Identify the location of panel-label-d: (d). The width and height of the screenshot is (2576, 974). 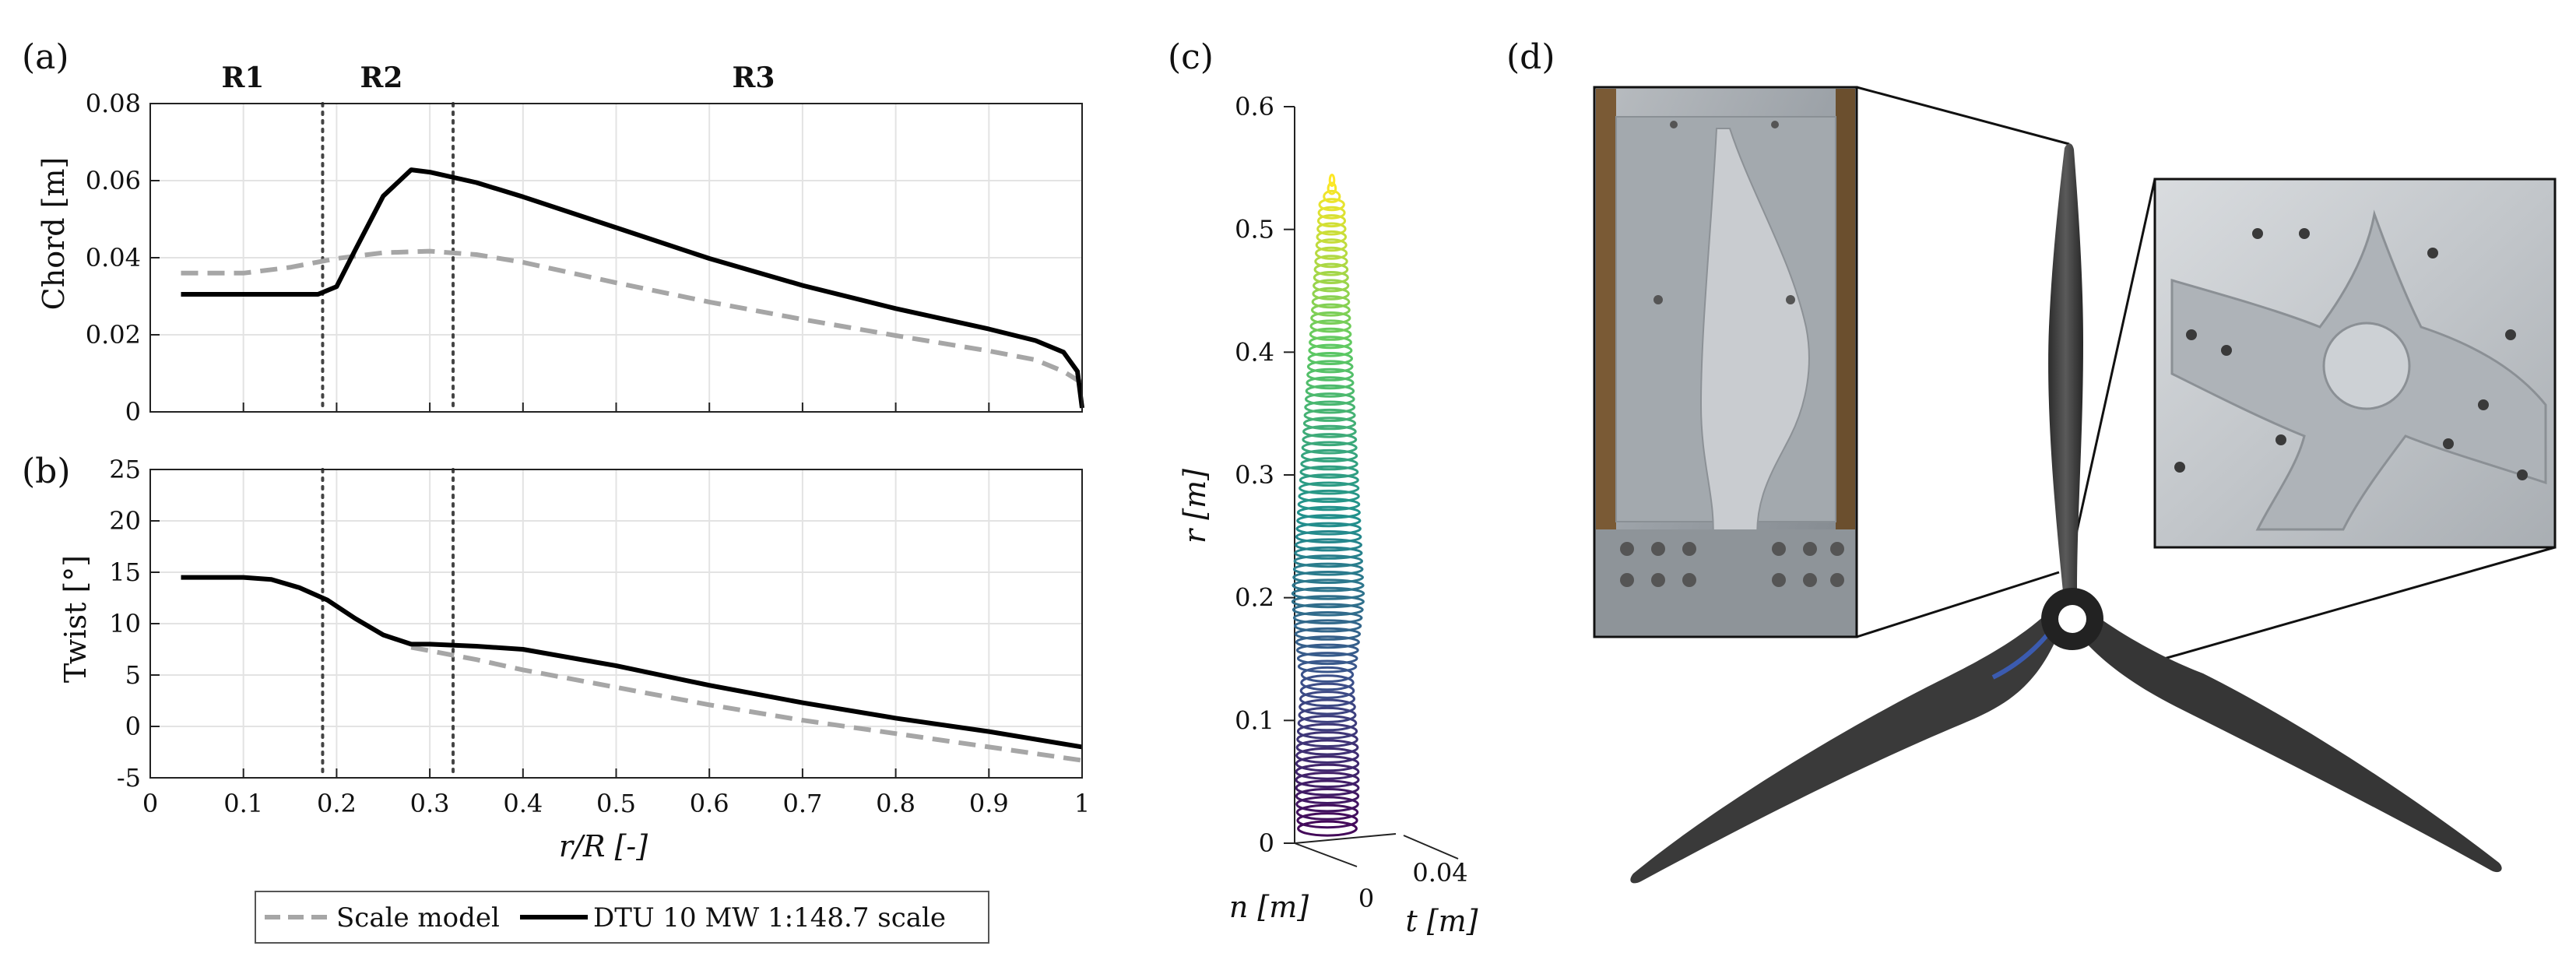
(1531, 57).